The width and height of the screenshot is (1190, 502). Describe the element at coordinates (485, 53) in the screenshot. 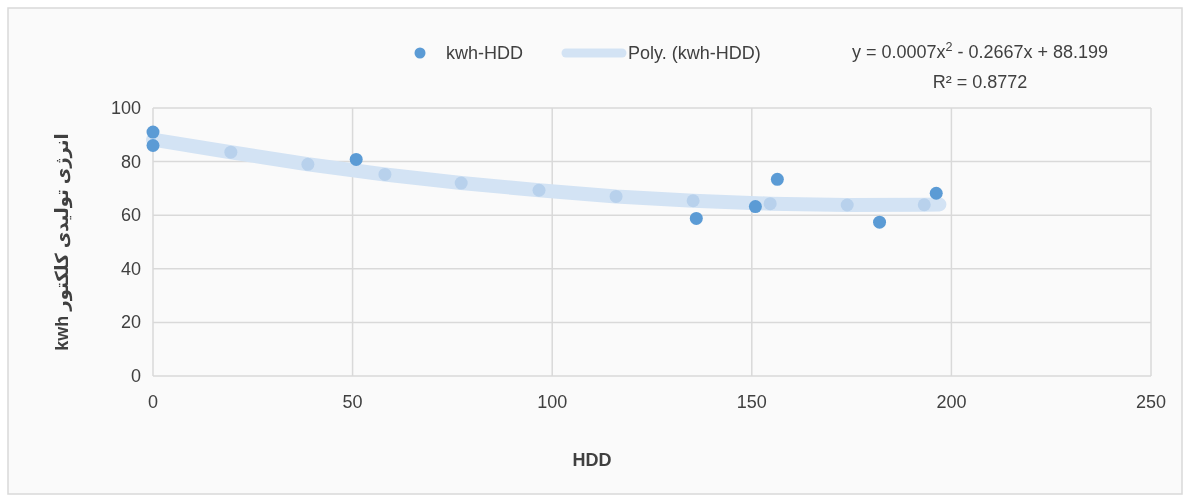

I see `legend-label: kwh-HDD` at that location.